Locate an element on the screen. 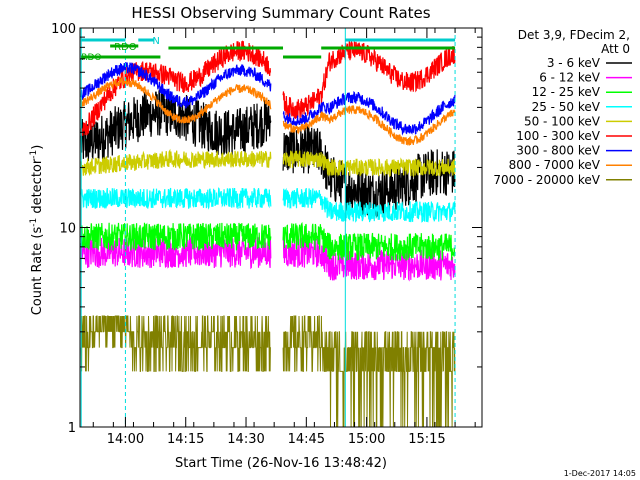 This screenshot has width=640, height=480. legend-label-3: 12 - 25 keV is located at coordinates (566, 92).